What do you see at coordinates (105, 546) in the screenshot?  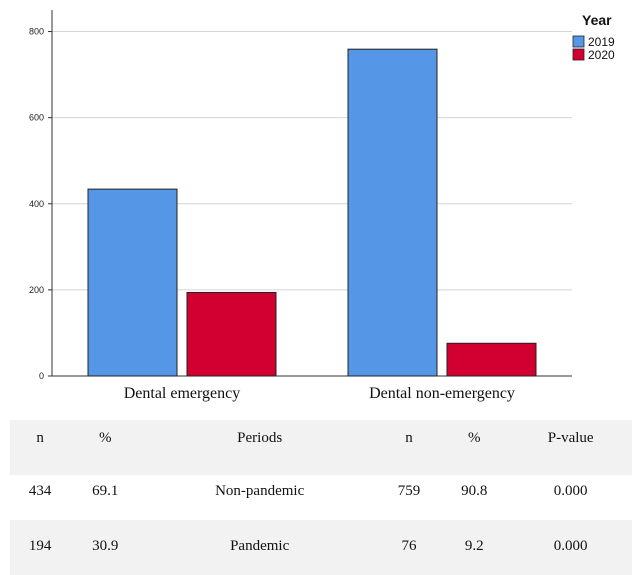 I see `cell: 30.9` at bounding box center [105, 546].